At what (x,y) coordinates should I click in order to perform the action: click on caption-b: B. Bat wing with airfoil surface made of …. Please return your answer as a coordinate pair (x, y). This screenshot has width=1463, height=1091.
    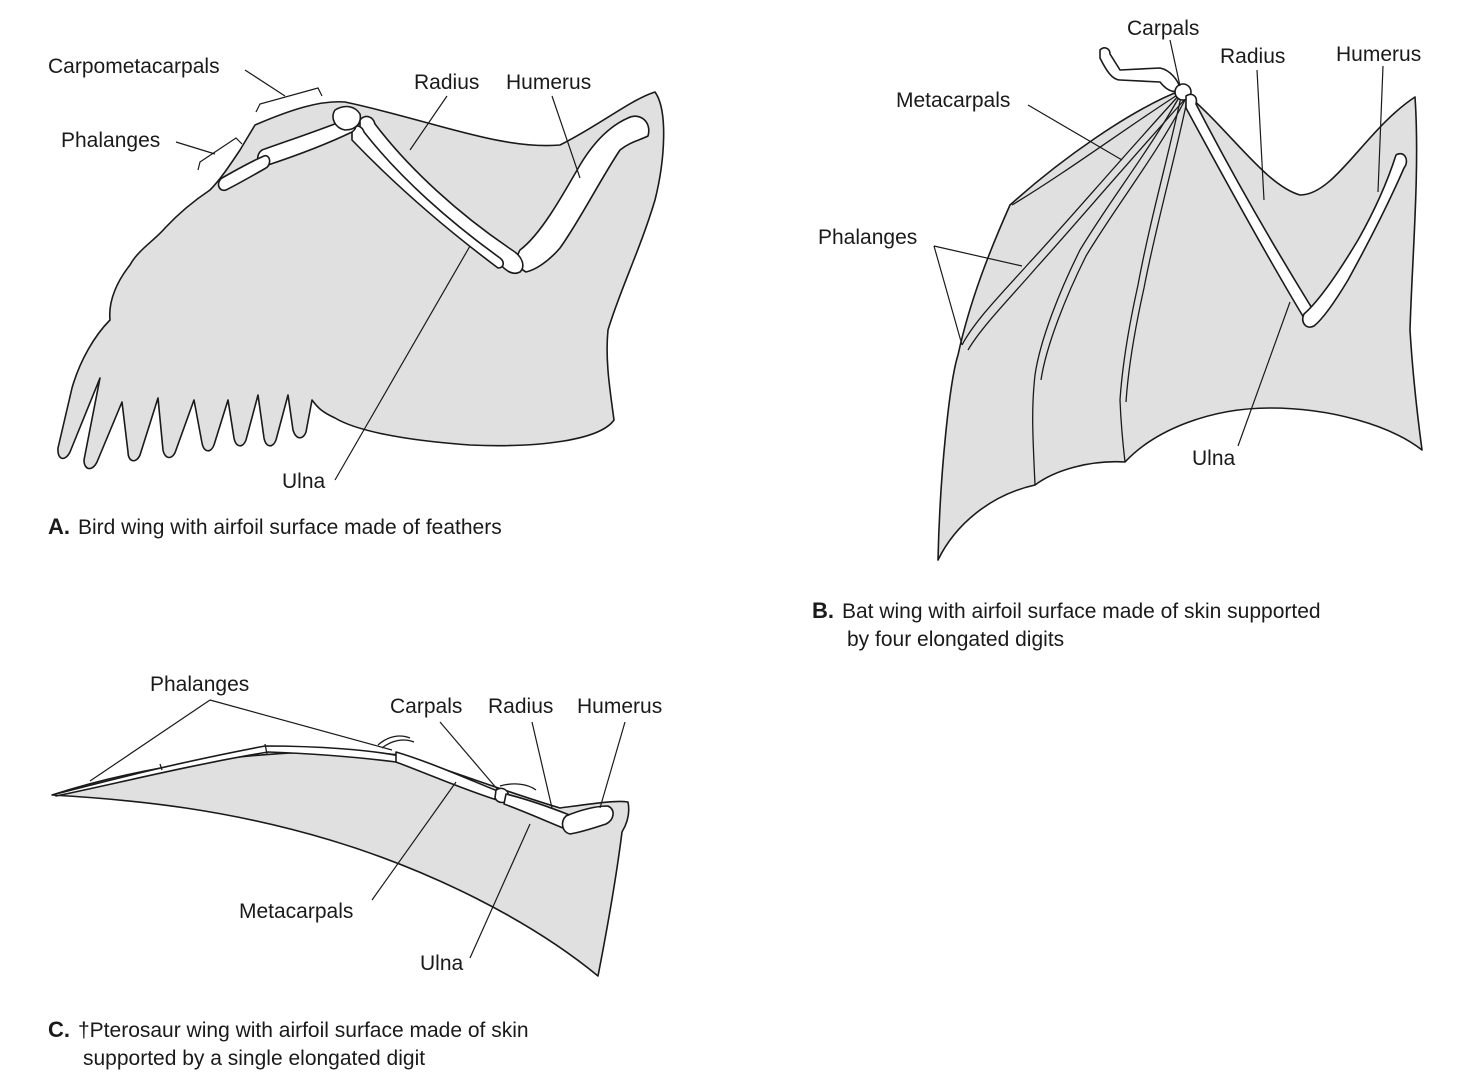
    Looking at the image, I should click on (1066, 625).